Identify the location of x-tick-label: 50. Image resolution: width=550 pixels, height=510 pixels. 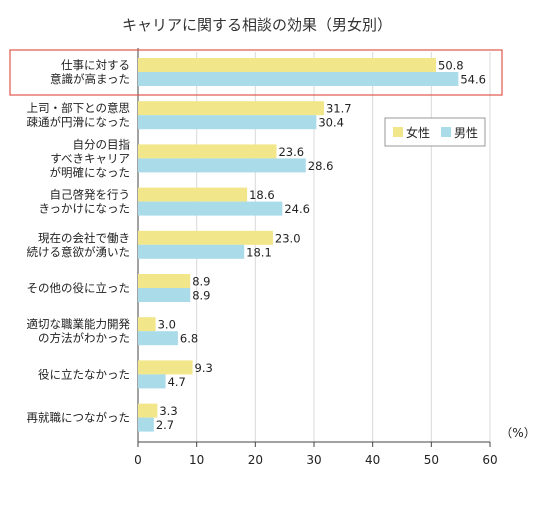
(431, 460).